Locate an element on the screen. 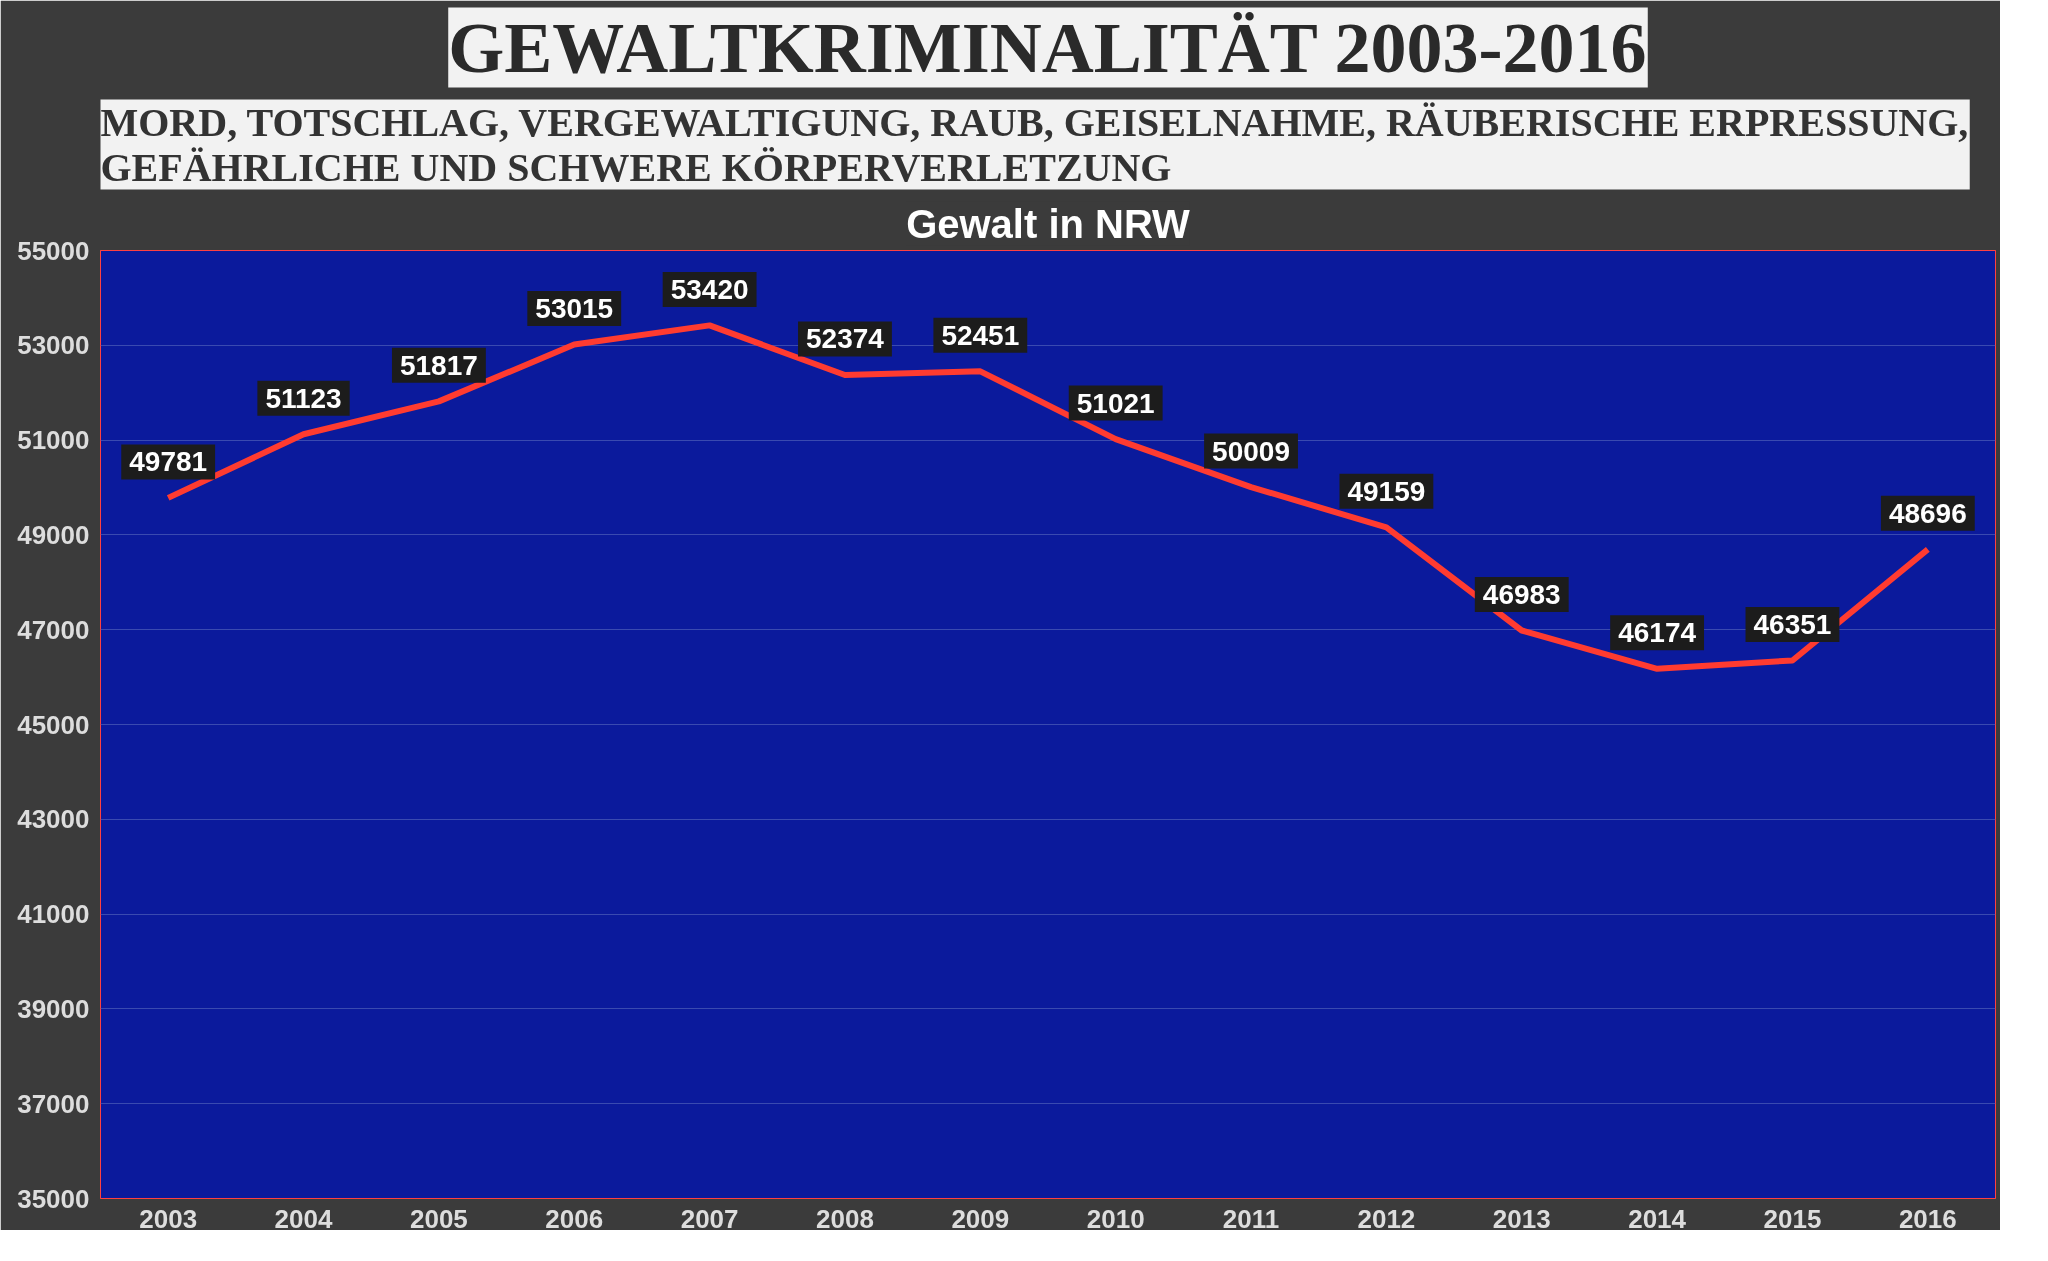 The height and width of the screenshot is (1261, 2048). data-label: 51021 is located at coordinates (1115, 403).